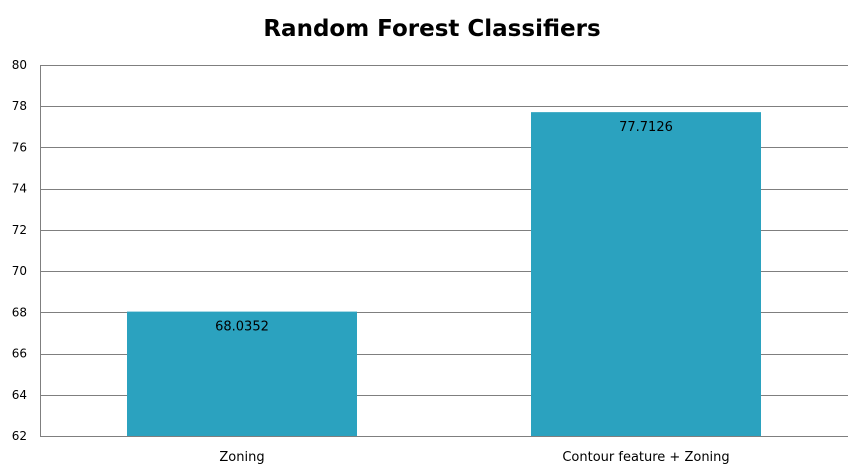 This screenshot has width=864, height=475. What do you see at coordinates (19, 395) in the screenshot?
I see `y-tick-label-64: 64` at bounding box center [19, 395].